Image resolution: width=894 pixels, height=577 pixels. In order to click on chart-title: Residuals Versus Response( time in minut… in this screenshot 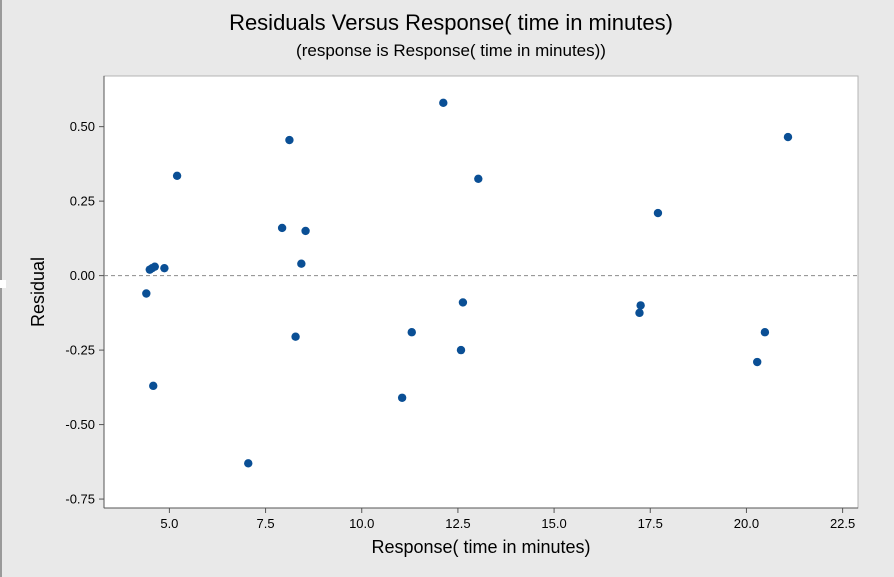, I will do `click(451, 22)`.